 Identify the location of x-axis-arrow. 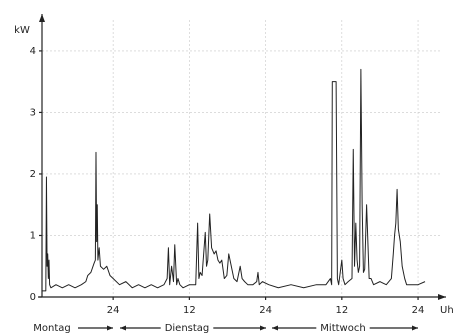
(442, 297).